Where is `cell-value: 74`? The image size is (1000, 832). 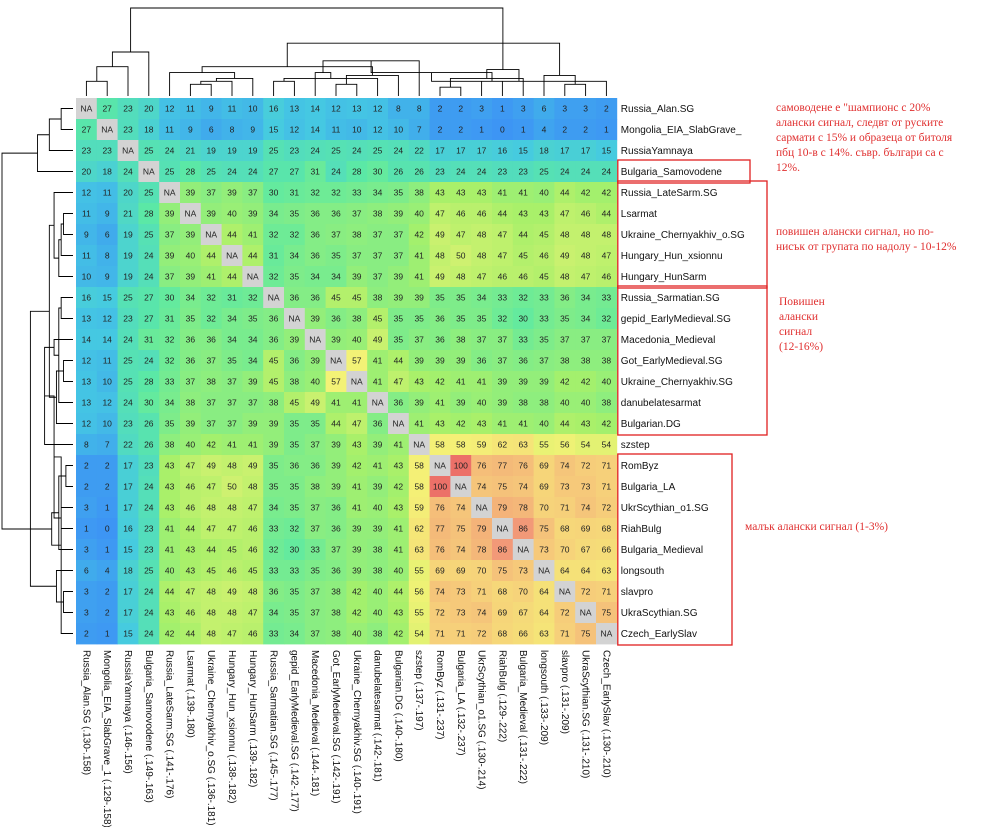 cell-value: 74 is located at coordinates (523, 487).